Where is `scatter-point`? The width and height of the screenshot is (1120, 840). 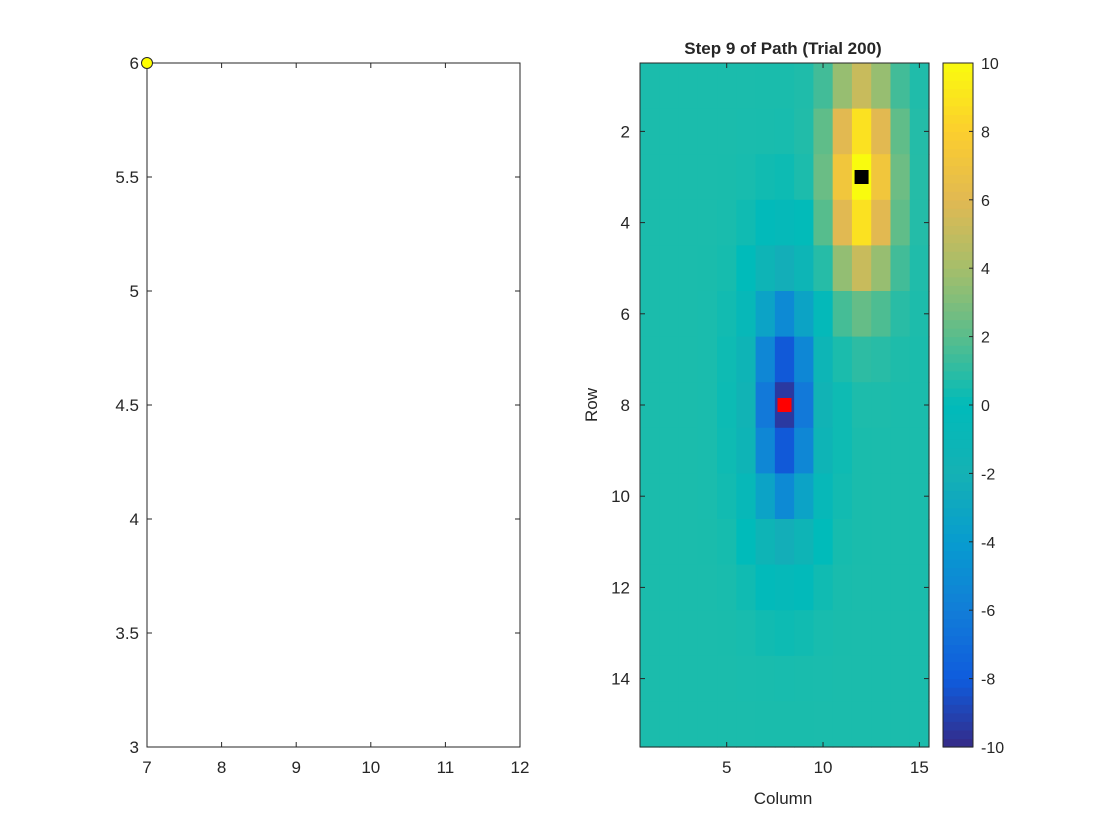
scatter-point is located at coordinates (147, 63).